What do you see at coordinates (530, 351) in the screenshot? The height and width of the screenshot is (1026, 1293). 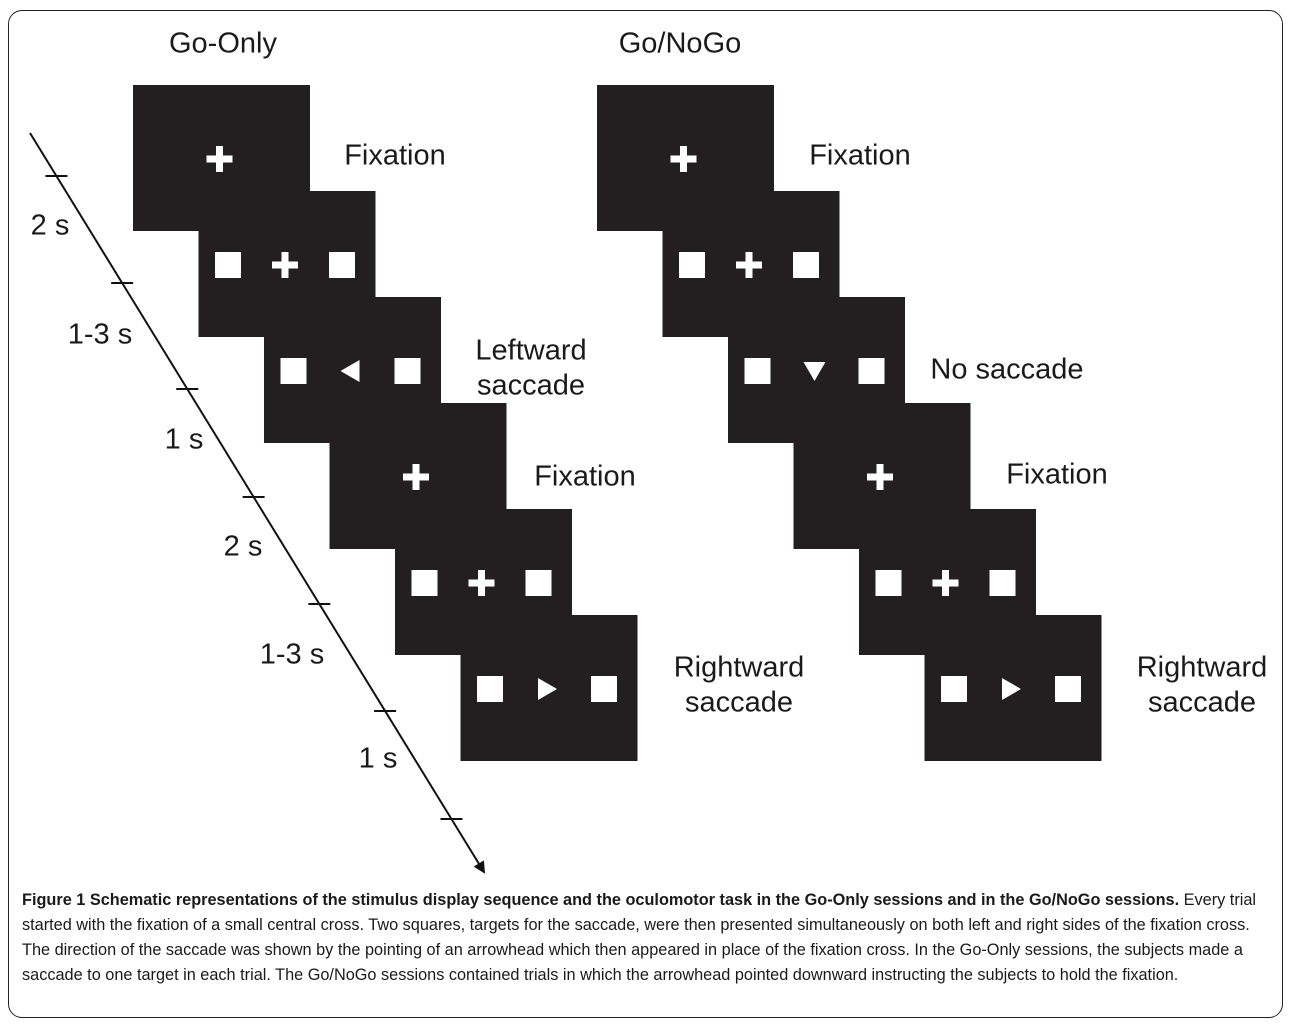 I see `stage-label: Leftward` at bounding box center [530, 351].